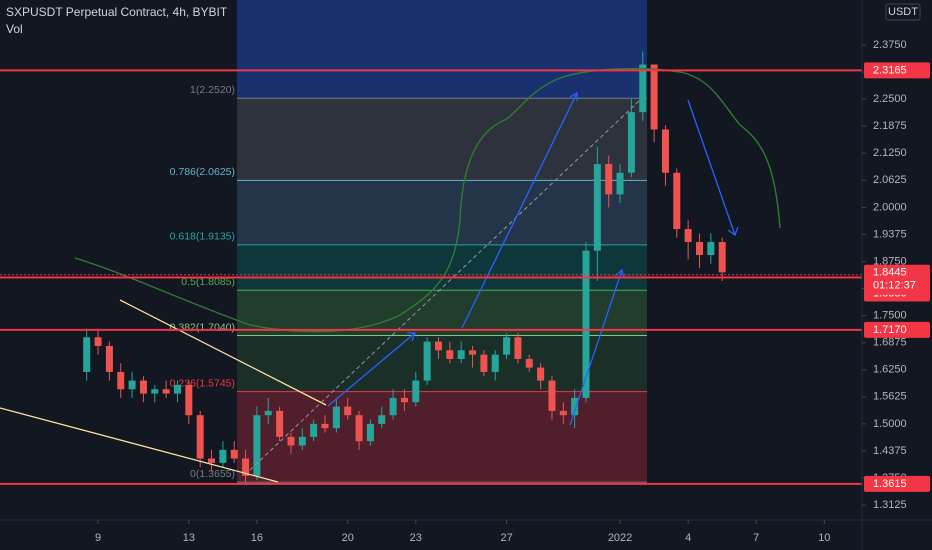 This screenshot has width=932, height=550. What do you see at coordinates (890, 234) in the screenshot?
I see `y-tick-label: 1.9375` at bounding box center [890, 234].